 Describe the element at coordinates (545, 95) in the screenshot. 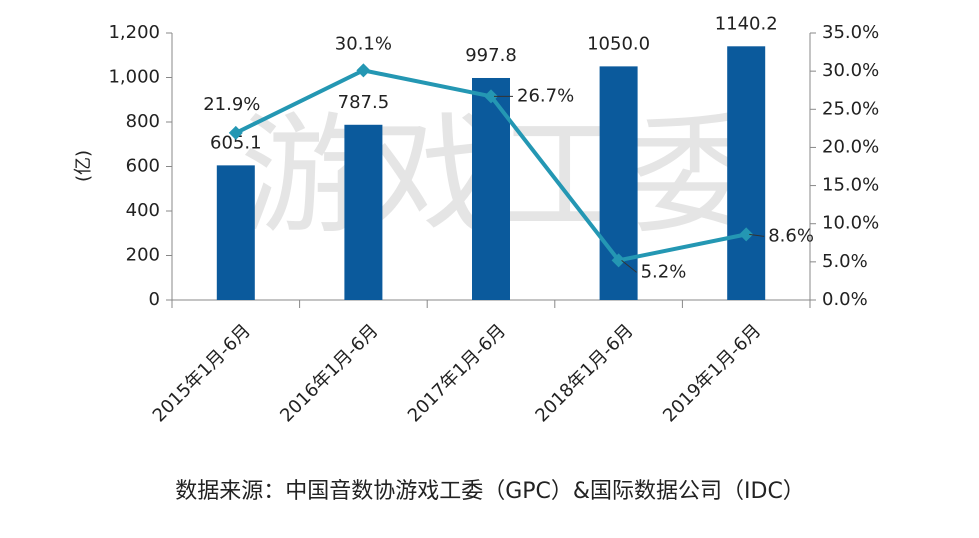

I see `line-value-label: 26.7%` at that location.